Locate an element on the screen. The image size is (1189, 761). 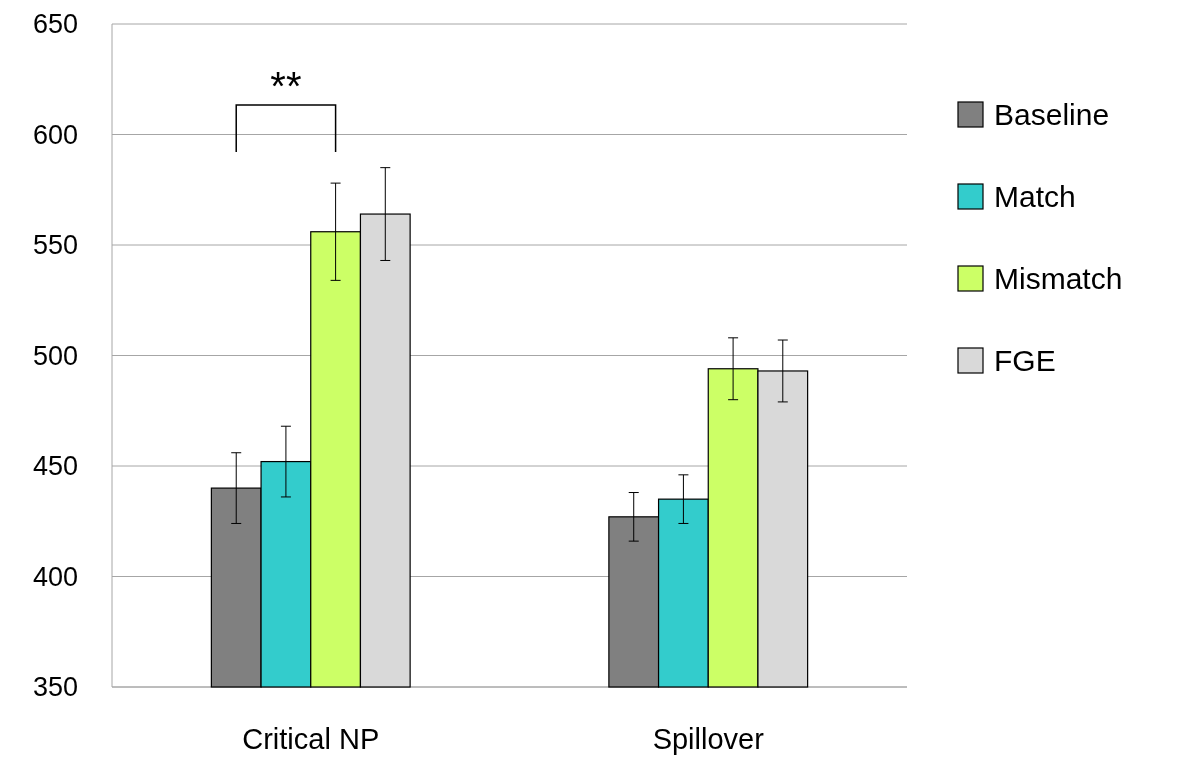
y-tick-label: 650 is located at coordinates (55, 24).